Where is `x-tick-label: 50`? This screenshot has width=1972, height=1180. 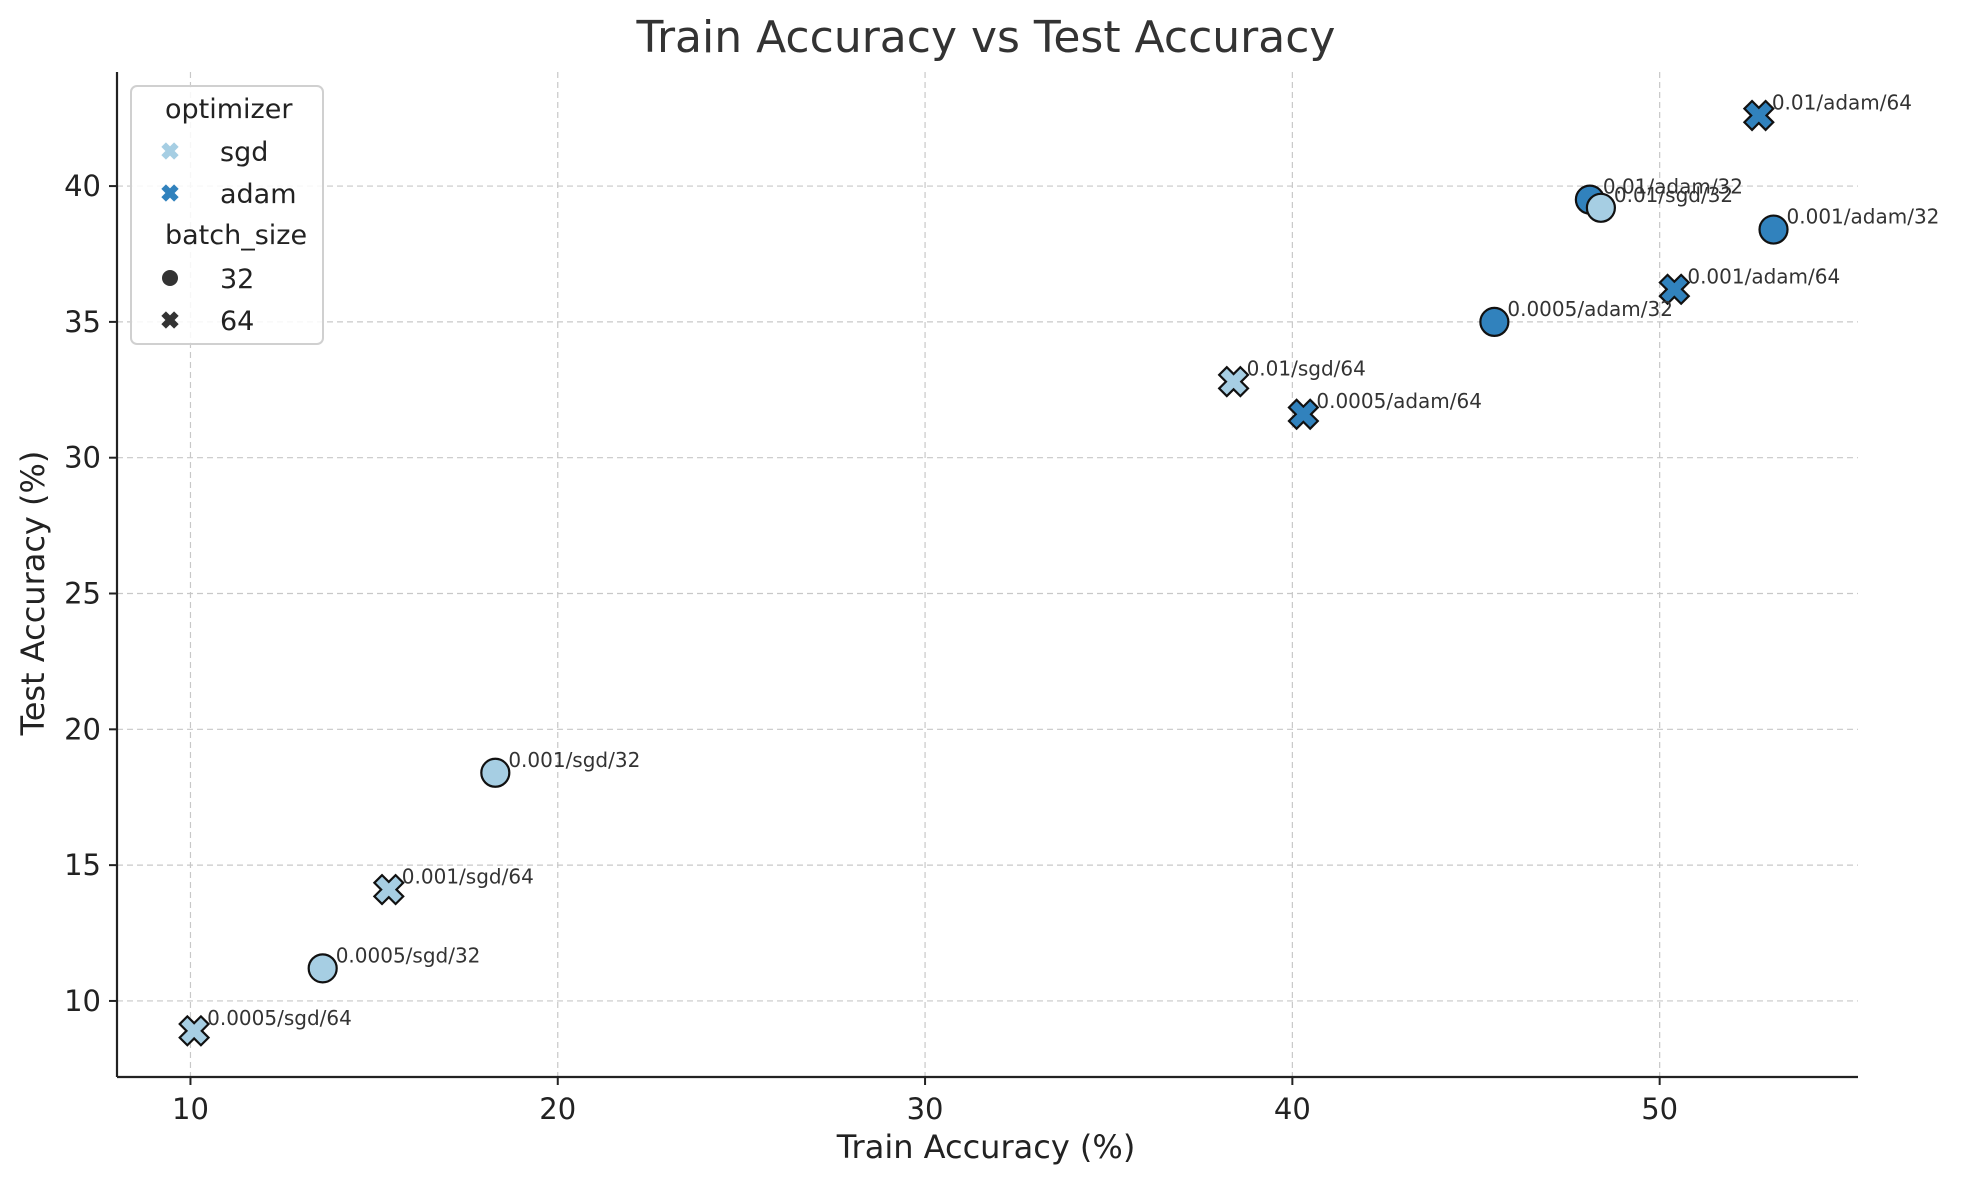
x-tick-label: 50 is located at coordinates (1659, 1109).